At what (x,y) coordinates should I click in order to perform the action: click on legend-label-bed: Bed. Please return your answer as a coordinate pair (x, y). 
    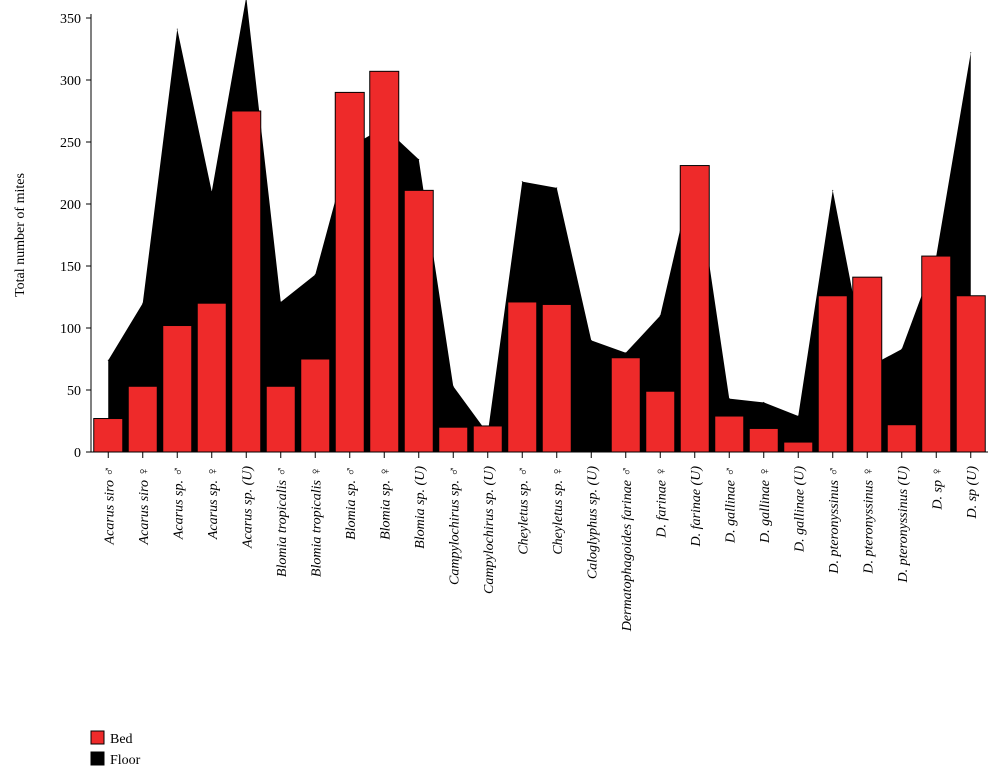
    Looking at the image, I should click on (121, 739).